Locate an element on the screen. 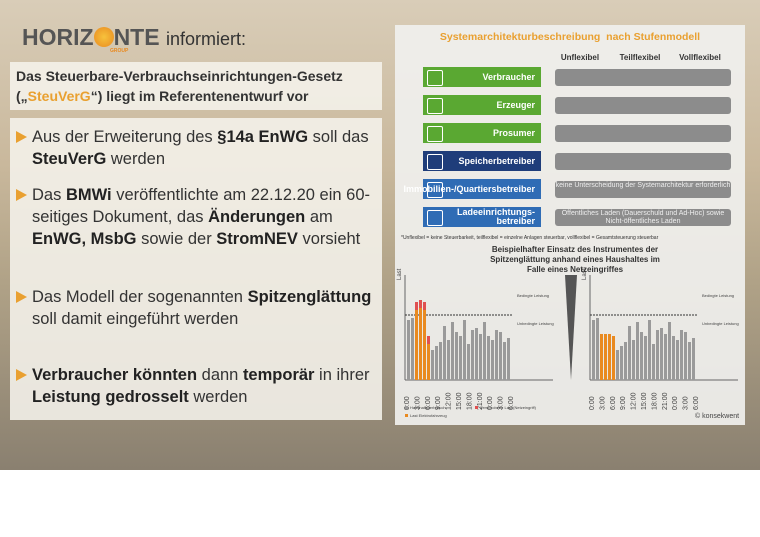 The image size is (760, 537). text-segment: Das Modell der sogenannten is located at coordinates (140, 297).